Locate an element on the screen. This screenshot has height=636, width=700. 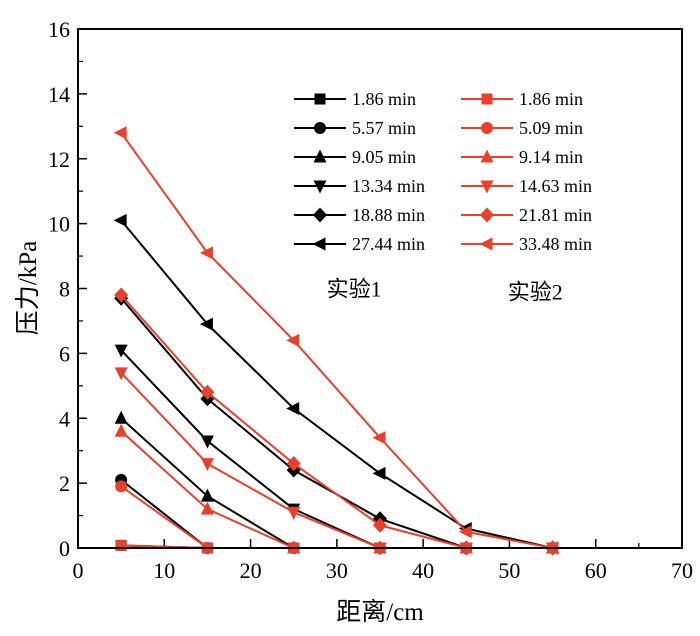
y-tick-label: 6 is located at coordinates (64, 353).